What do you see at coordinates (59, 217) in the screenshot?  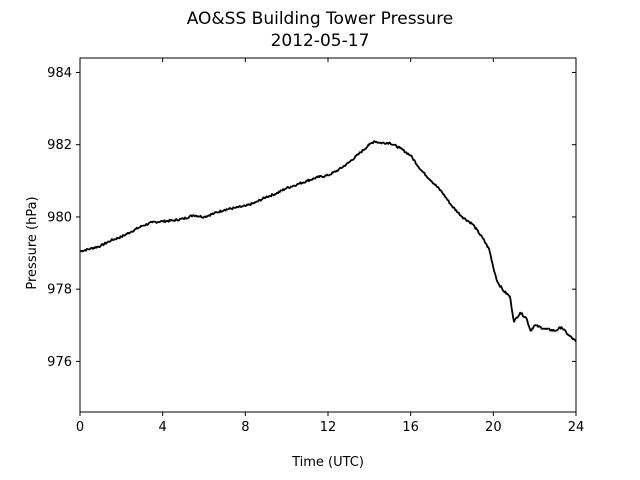 I see `y-tick-label: 980` at bounding box center [59, 217].